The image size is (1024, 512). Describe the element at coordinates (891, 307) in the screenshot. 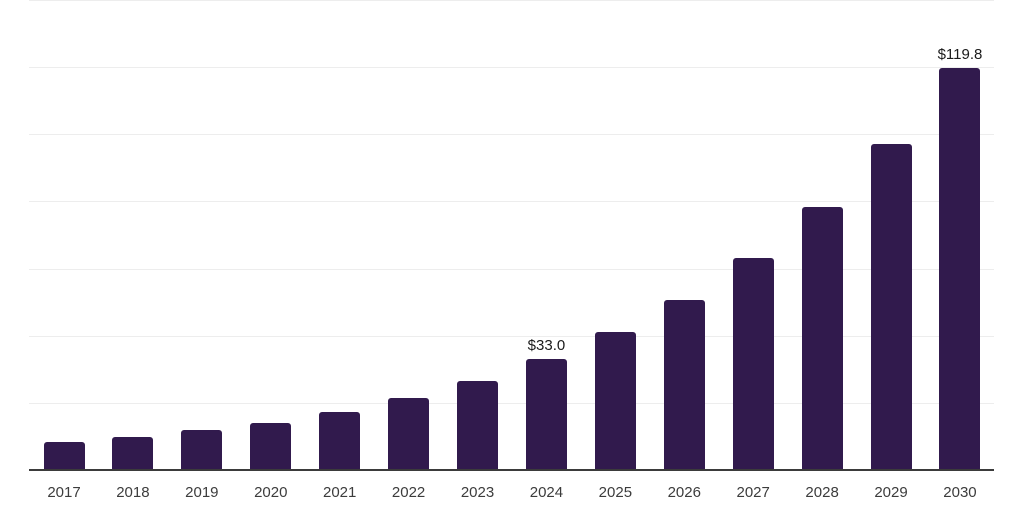

I see `bar-2029` at that location.